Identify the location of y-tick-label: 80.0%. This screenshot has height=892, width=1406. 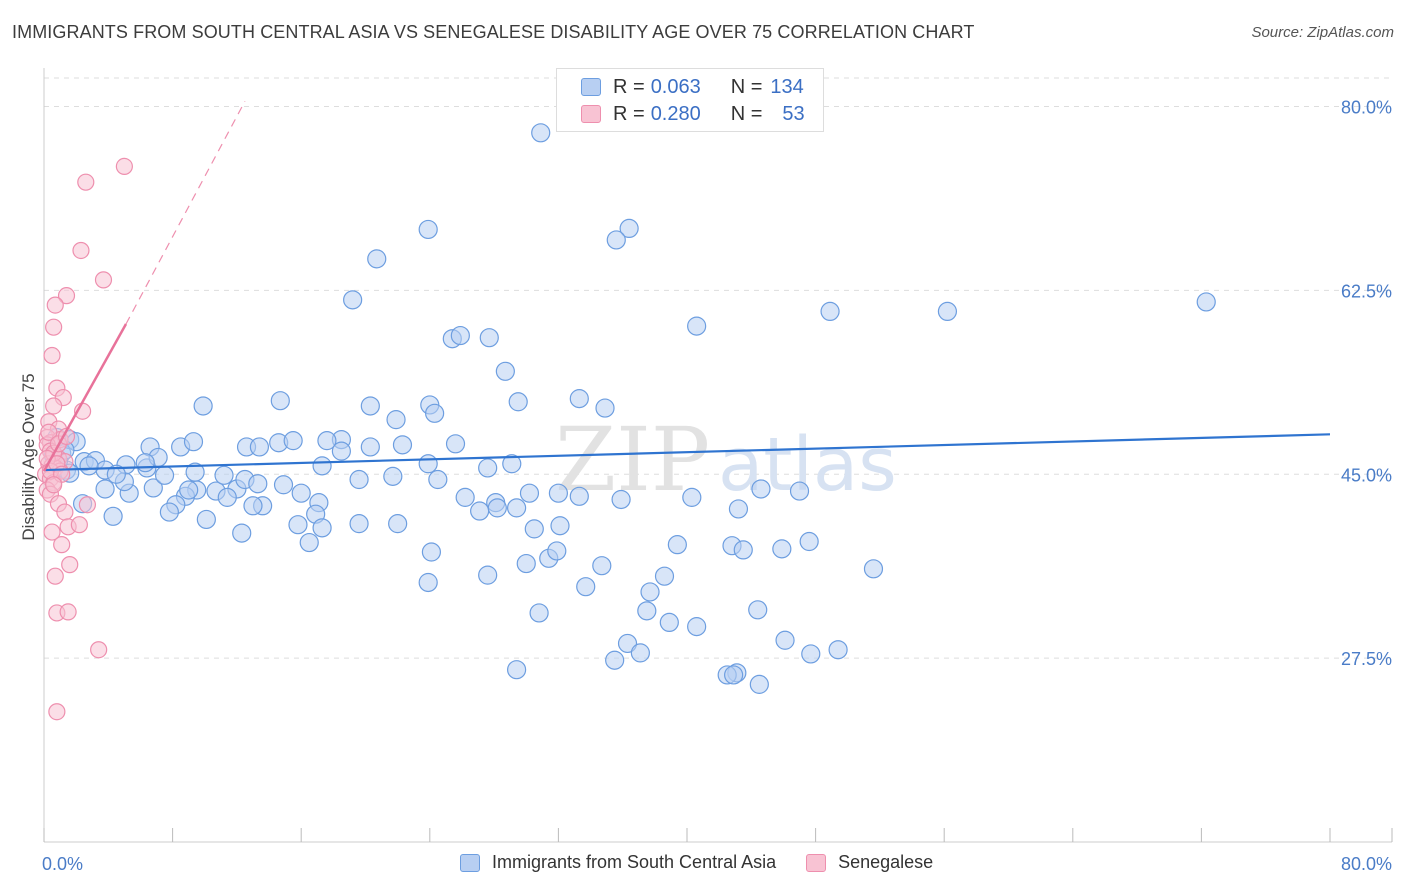
(1366, 108).